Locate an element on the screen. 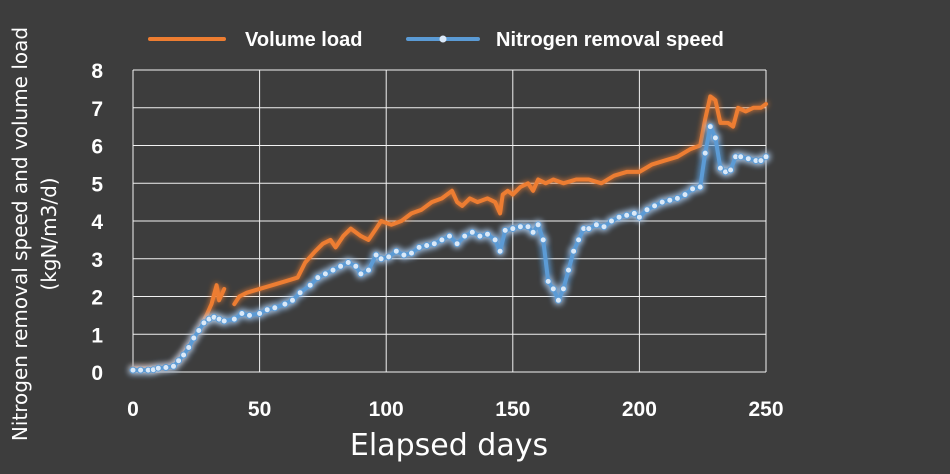 This screenshot has height=474, width=950. y-tick-label: 0 is located at coordinates (97, 373).